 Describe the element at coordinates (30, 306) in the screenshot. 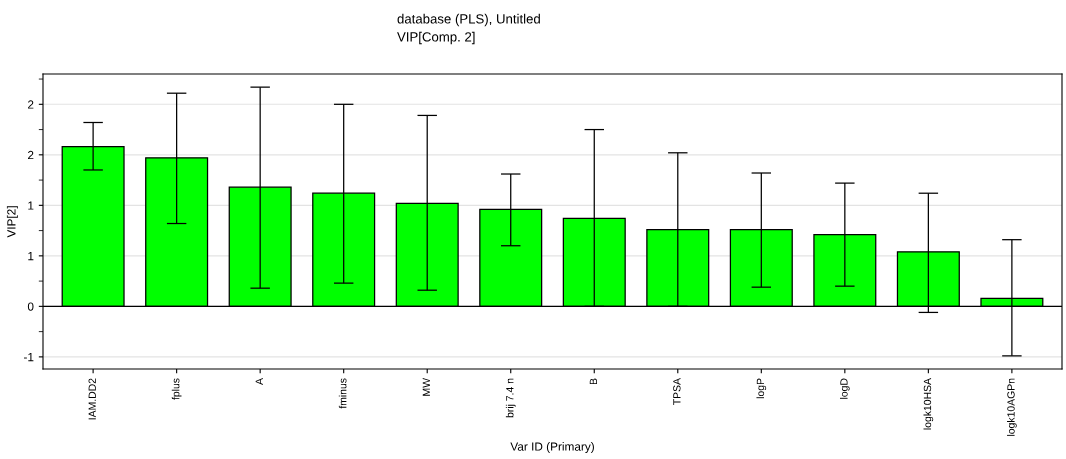

I see `y-tick-label: 0` at that location.